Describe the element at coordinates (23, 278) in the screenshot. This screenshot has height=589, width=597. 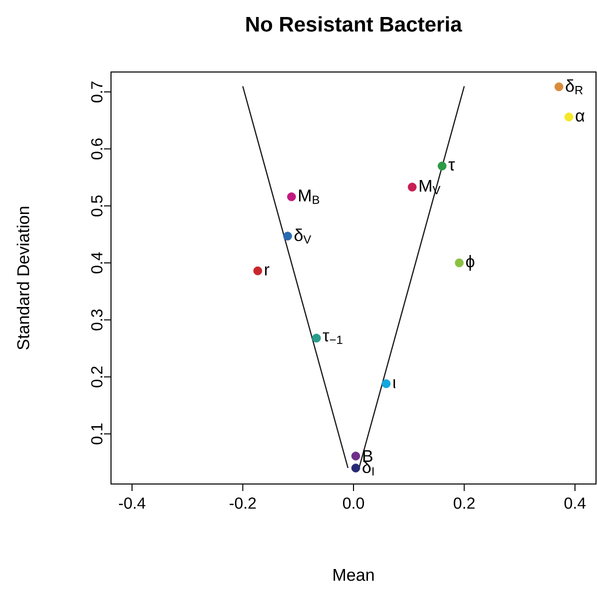
I see `y-axis-title: Standard Deviation` at that location.